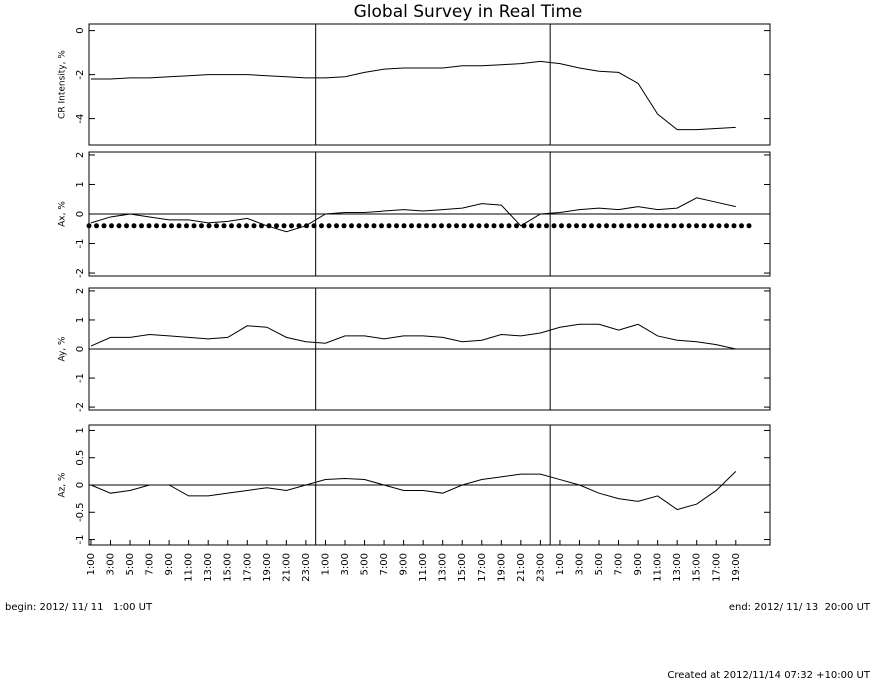 This screenshot has width=874, height=686. What do you see at coordinates (63, 485) in the screenshot?
I see `y-axis-label: Az, %` at bounding box center [63, 485].